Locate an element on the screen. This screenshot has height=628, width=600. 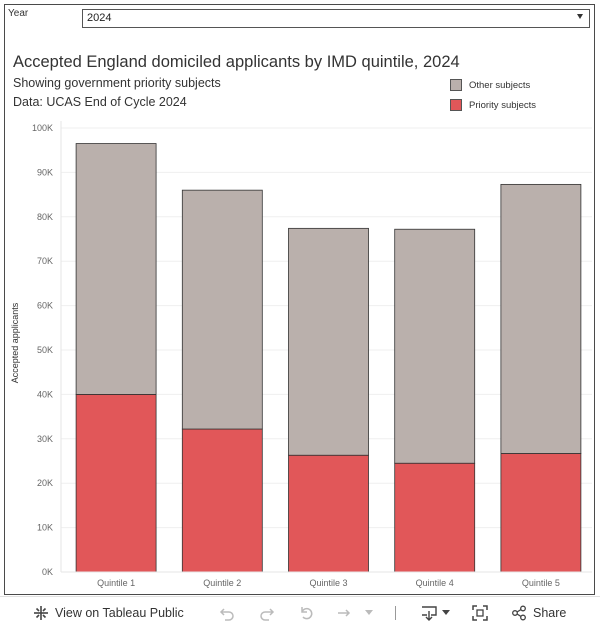
y-tick-label: 90K is located at coordinates (45, 172).